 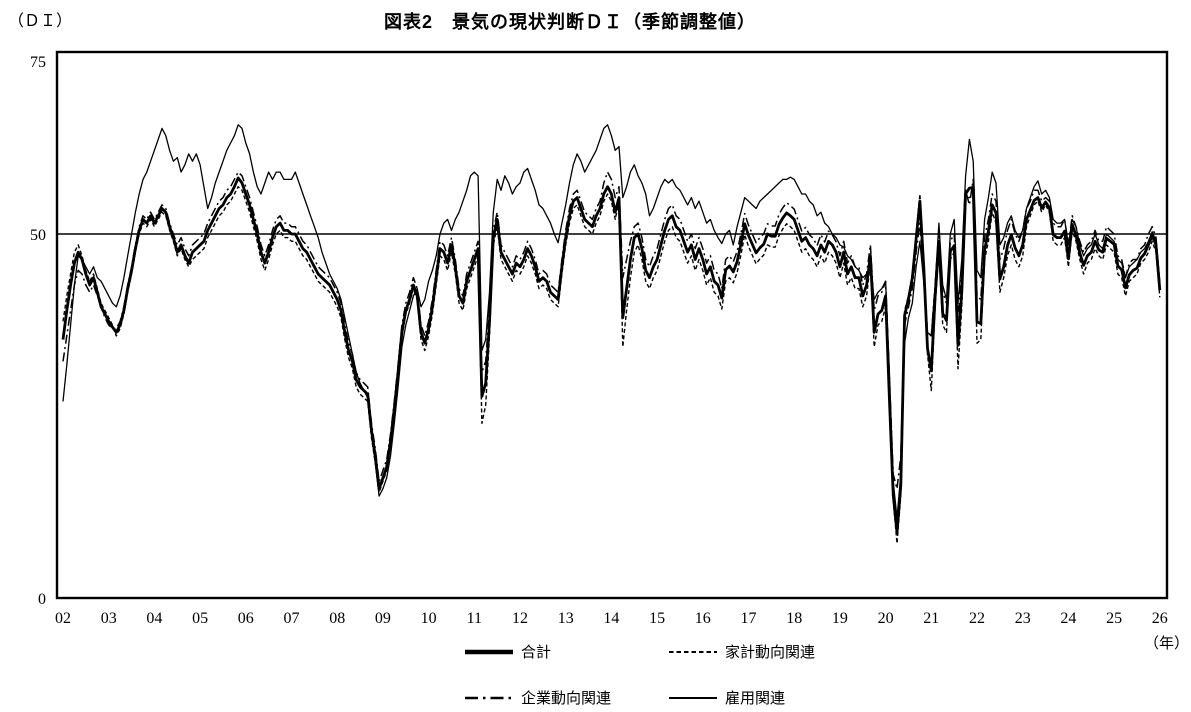 I want to click on x-tick-label: 05, so click(x=200, y=618).